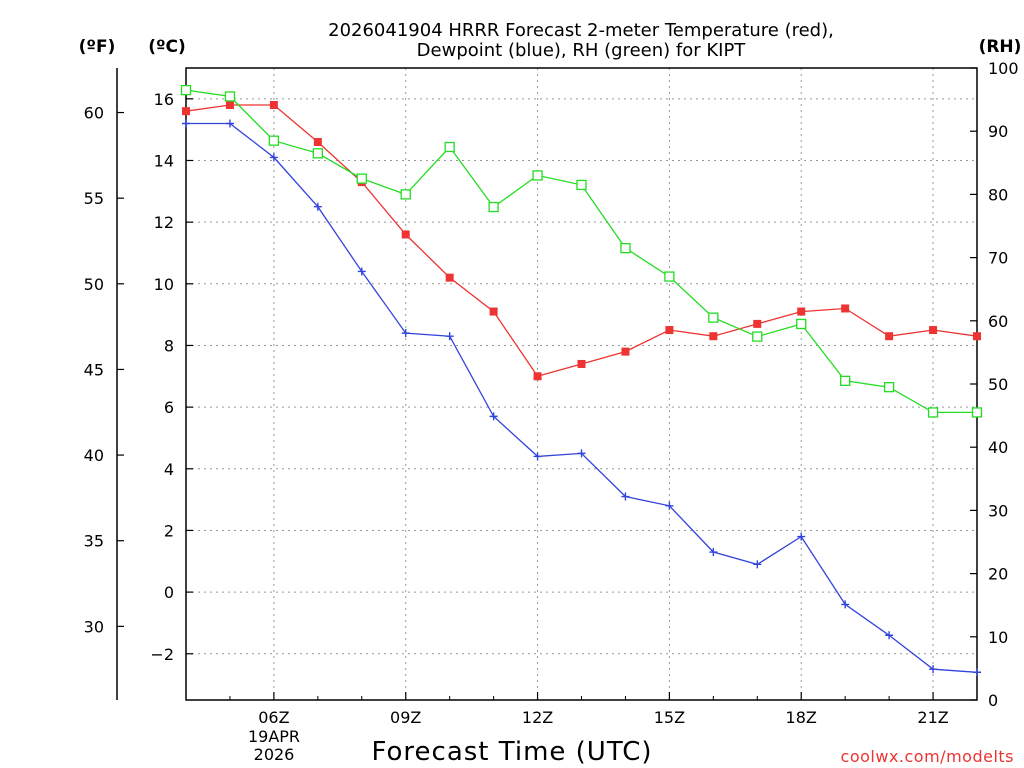  What do you see at coordinates (169, 469) in the screenshot?
I see `celsius-tick-label: 4` at bounding box center [169, 469].